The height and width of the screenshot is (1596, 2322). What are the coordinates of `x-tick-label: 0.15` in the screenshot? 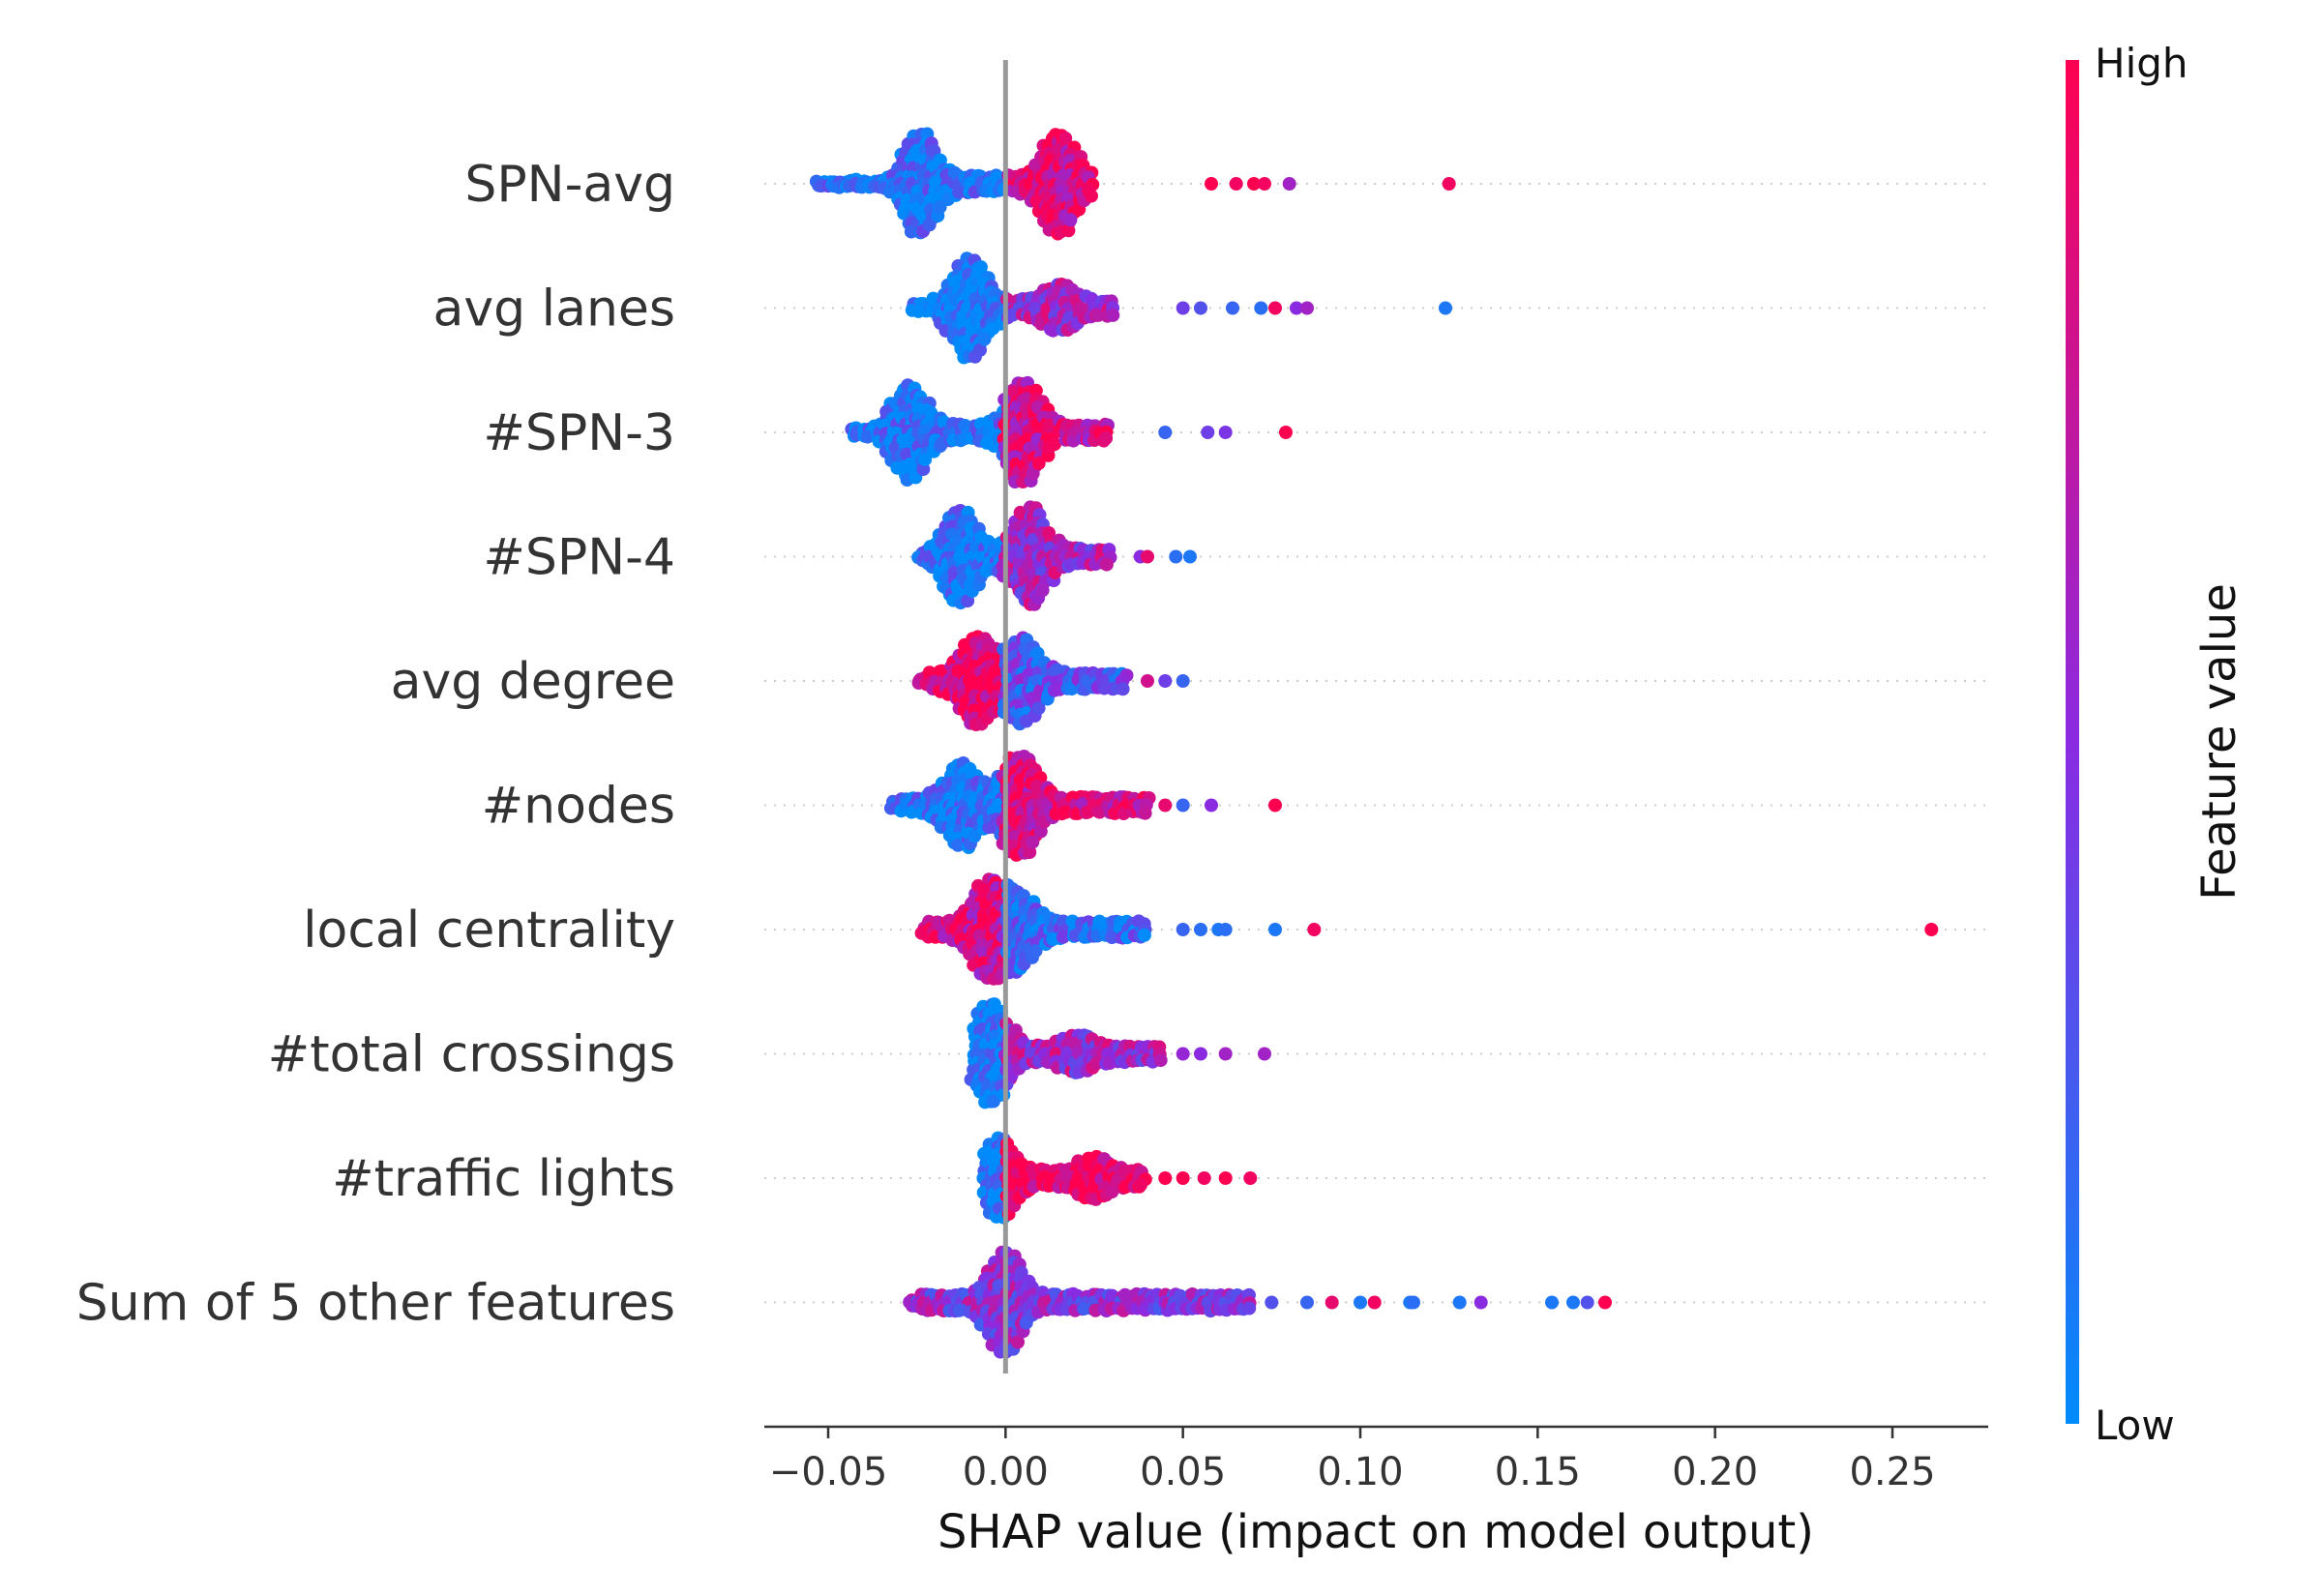 It's located at (1538, 1472).